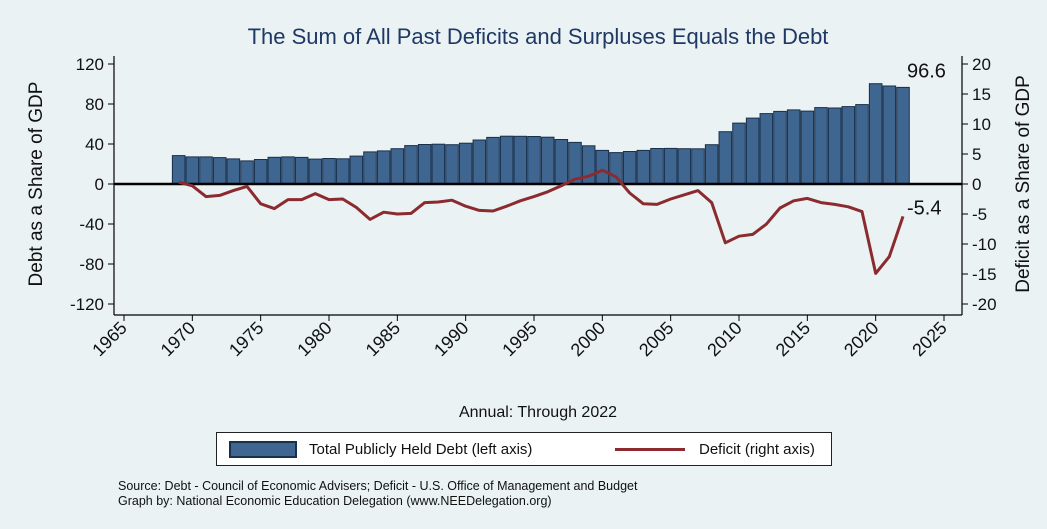 The height and width of the screenshot is (529, 1047). I want to click on y-right-tick-label: -5, so click(979, 214).